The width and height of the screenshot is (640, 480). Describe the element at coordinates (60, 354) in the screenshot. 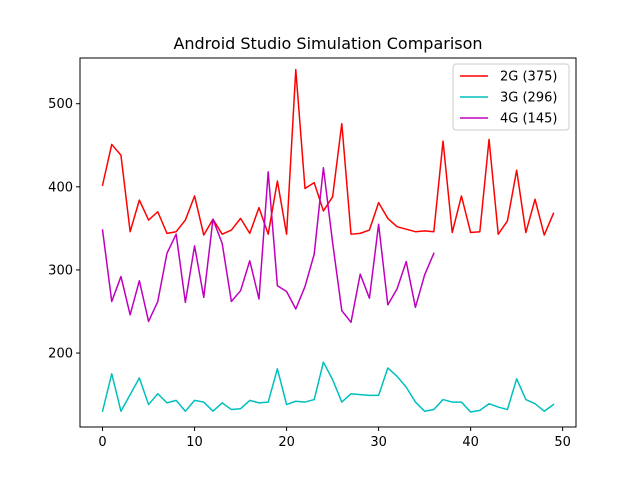

I see `y-tick-label: 200` at that location.